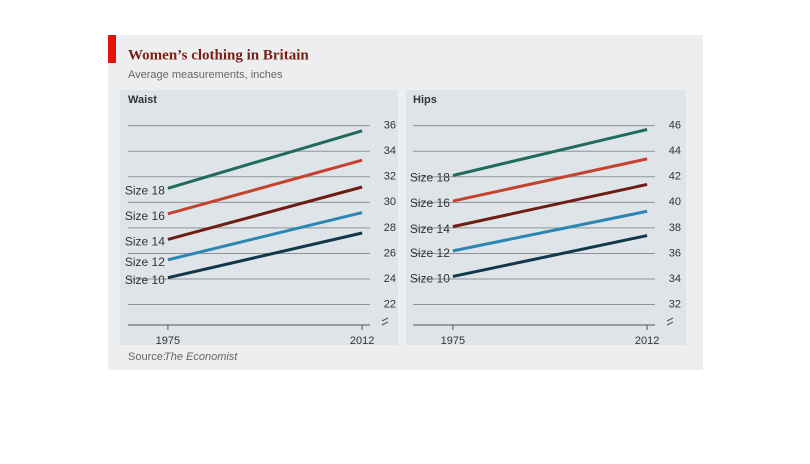 Image resolution: width=810 pixels, height=464 pixels. I want to click on y-tick-label: 38, so click(675, 228).